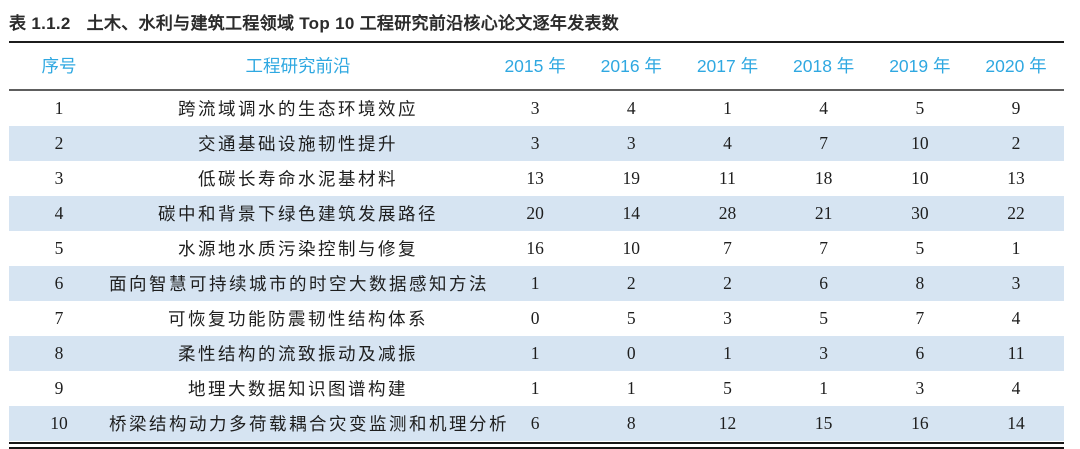  Describe the element at coordinates (40, 23) in the screenshot. I see `table-caption-label: 表 1.1.2` at that location.